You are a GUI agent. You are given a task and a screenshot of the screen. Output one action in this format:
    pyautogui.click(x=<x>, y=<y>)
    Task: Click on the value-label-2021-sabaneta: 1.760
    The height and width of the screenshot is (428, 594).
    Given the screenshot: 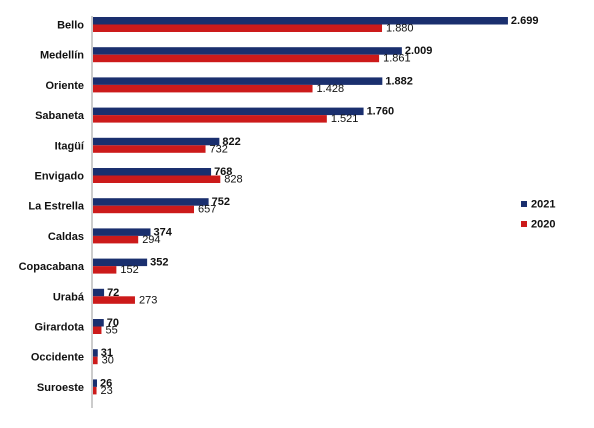 What is the action you would take?
    pyautogui.click(x=381, y=112)
    